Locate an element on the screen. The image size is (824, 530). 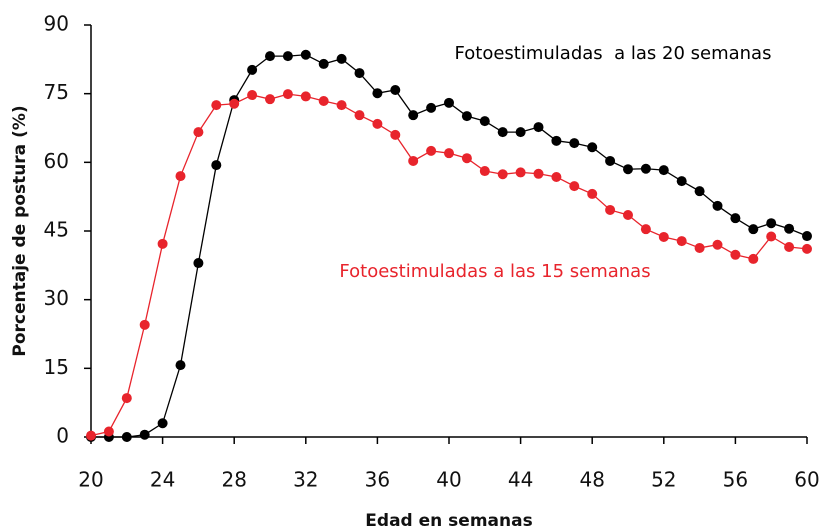
x-tick-label: 40 is located at coordinates (448, 480).